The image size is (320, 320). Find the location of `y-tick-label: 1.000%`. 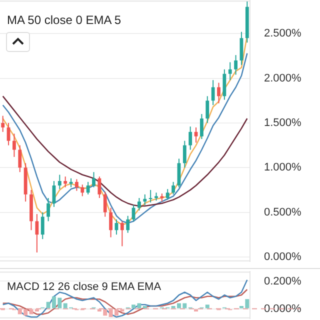

y-tick-label: 1.000% is located at coordinates (283, 168).